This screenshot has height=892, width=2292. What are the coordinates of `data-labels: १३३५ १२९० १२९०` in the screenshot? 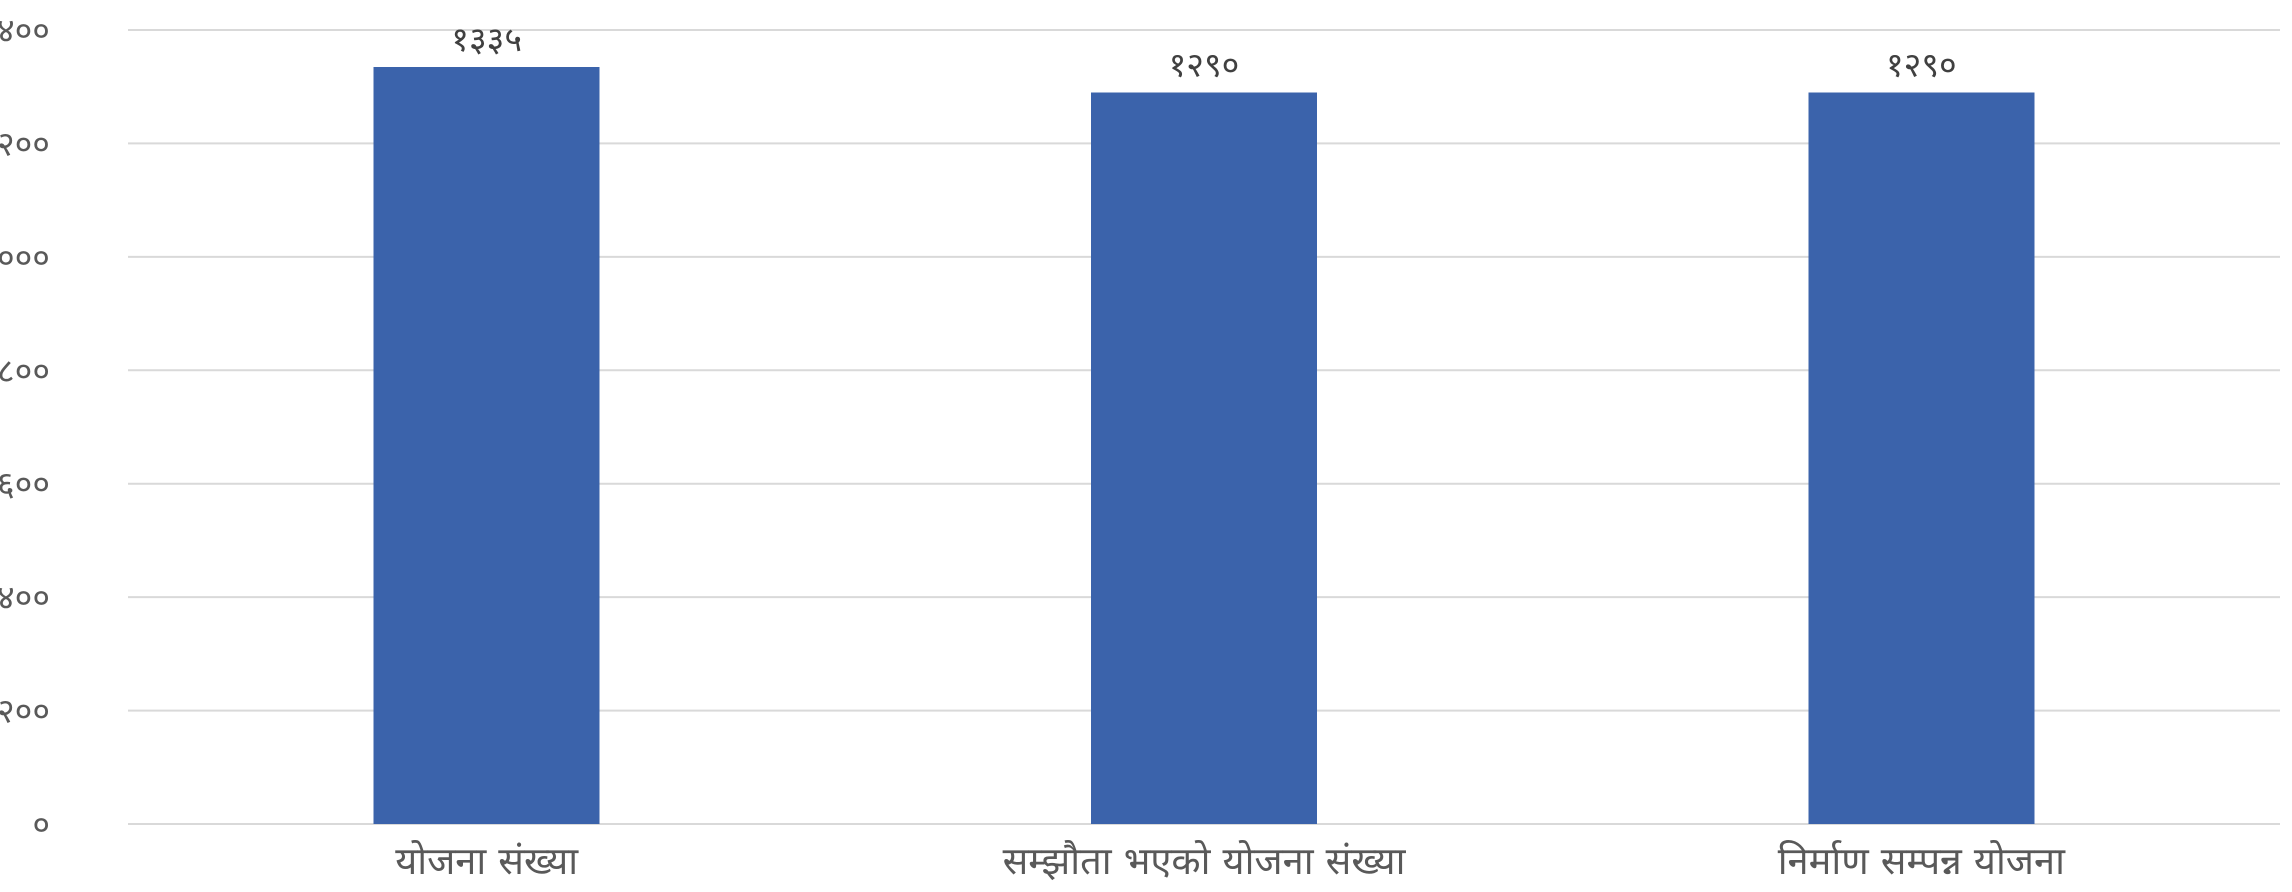 It's located at (1203, 53).